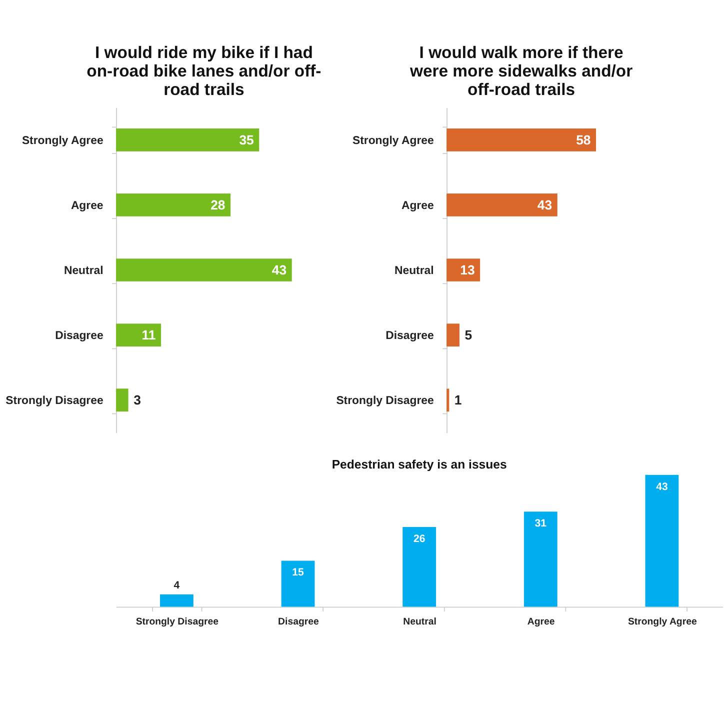 The height and width of the screenshot is (717, 727). What do you see at coordinates (137, 400) in the screenshot?
I see `data-label: 3` at bounding box center [137, 400].